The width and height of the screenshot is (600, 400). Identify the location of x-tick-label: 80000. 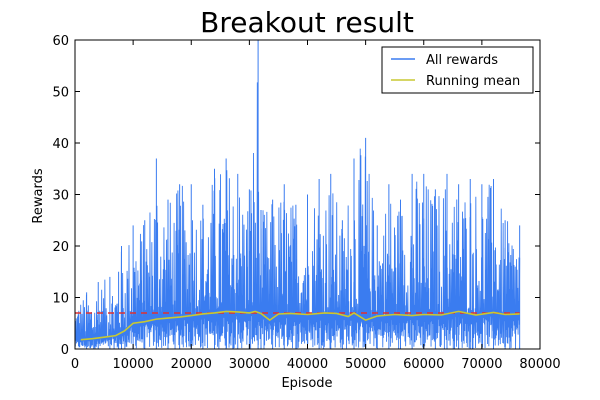
(539, 364).